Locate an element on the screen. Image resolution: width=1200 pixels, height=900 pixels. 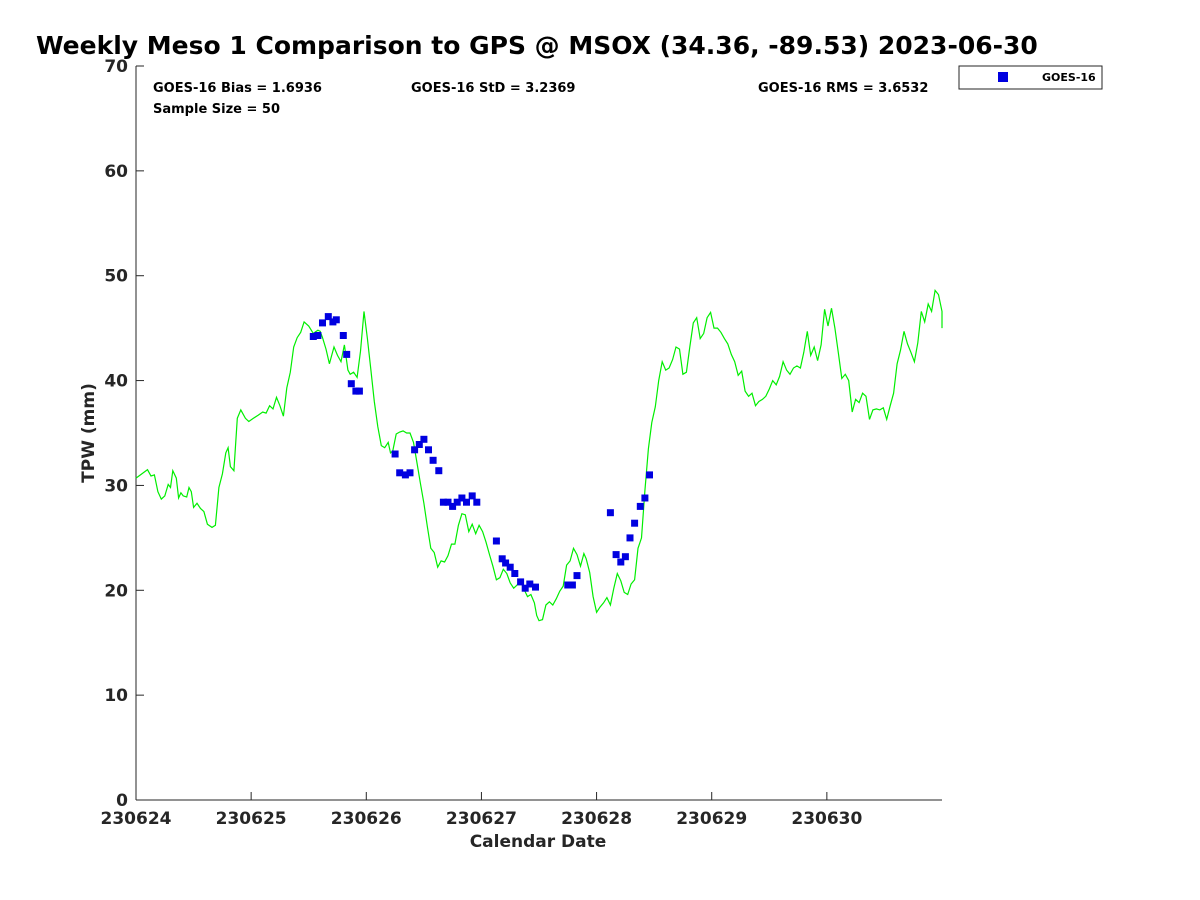
bias-stat: GOES-16 Bias = 1.6936 is located at coordinates (237, 88).